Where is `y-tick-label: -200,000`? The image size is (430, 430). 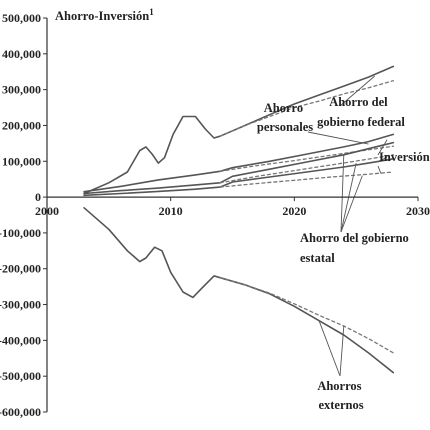 y-tick-label: -200,000 is located at coordinates (20, 269).